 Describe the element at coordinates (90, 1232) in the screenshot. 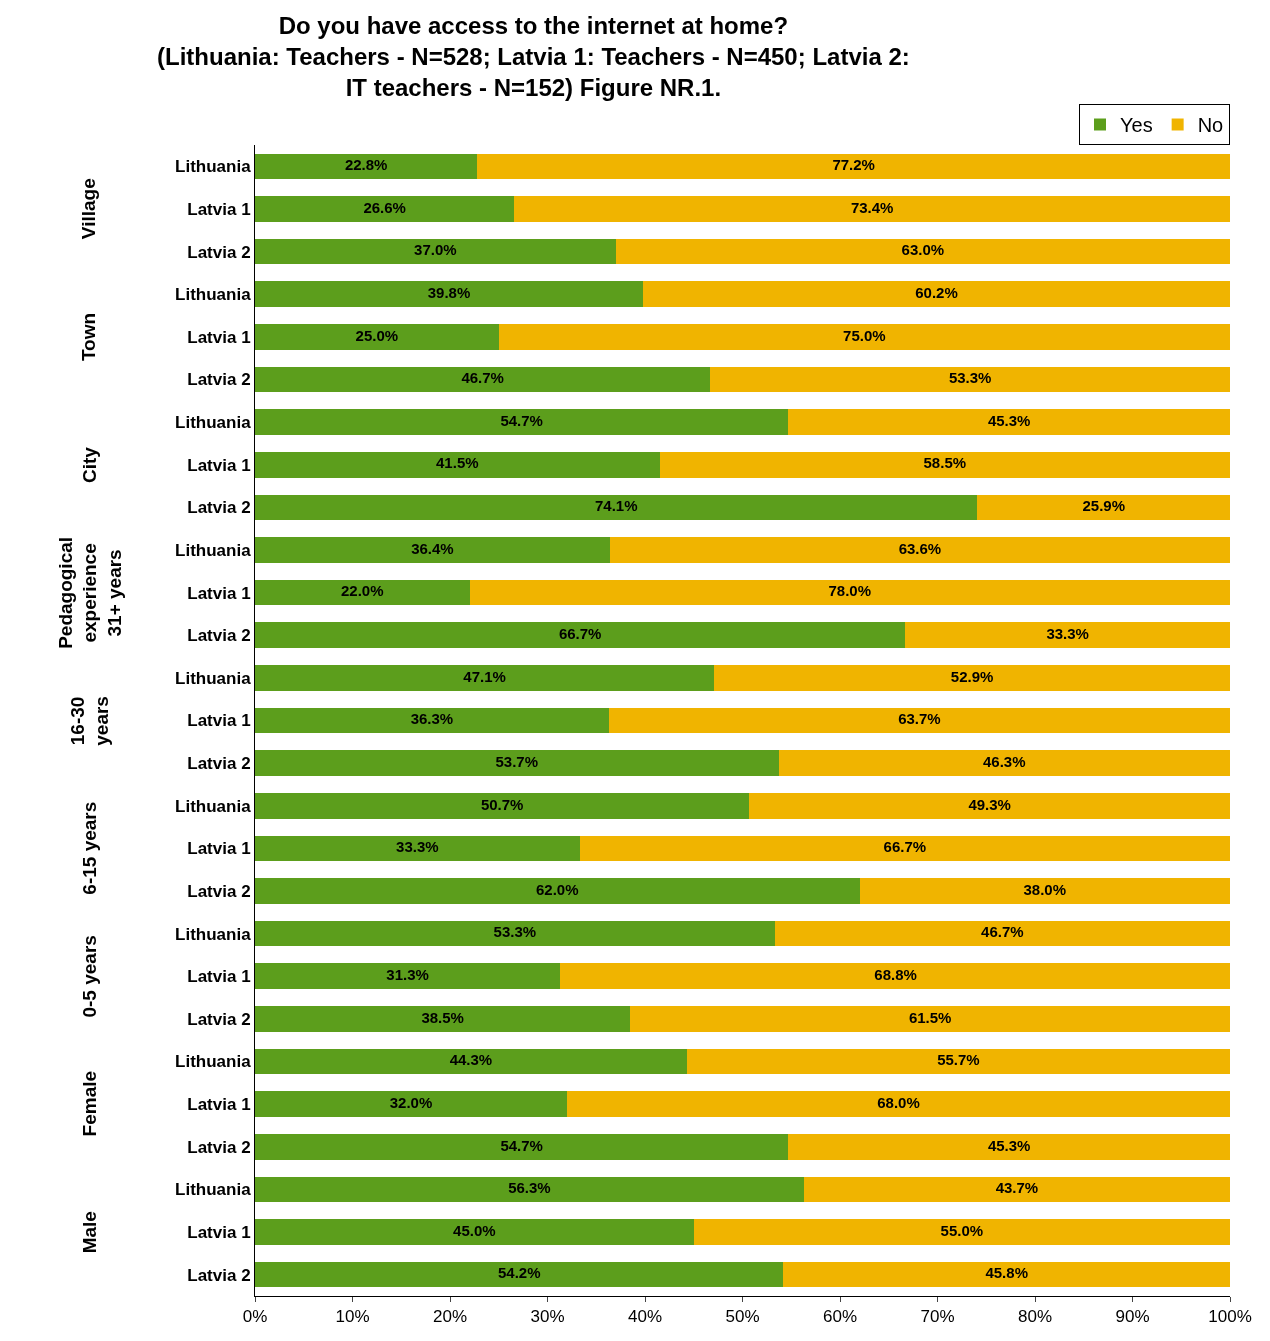

I see `text: Male` at that location.